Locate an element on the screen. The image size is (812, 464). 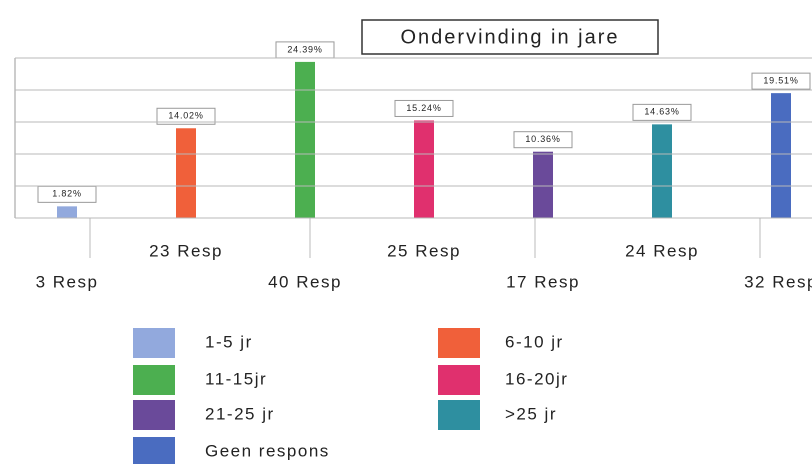
value-label: 19.51% is located at coordinates (780, 81).